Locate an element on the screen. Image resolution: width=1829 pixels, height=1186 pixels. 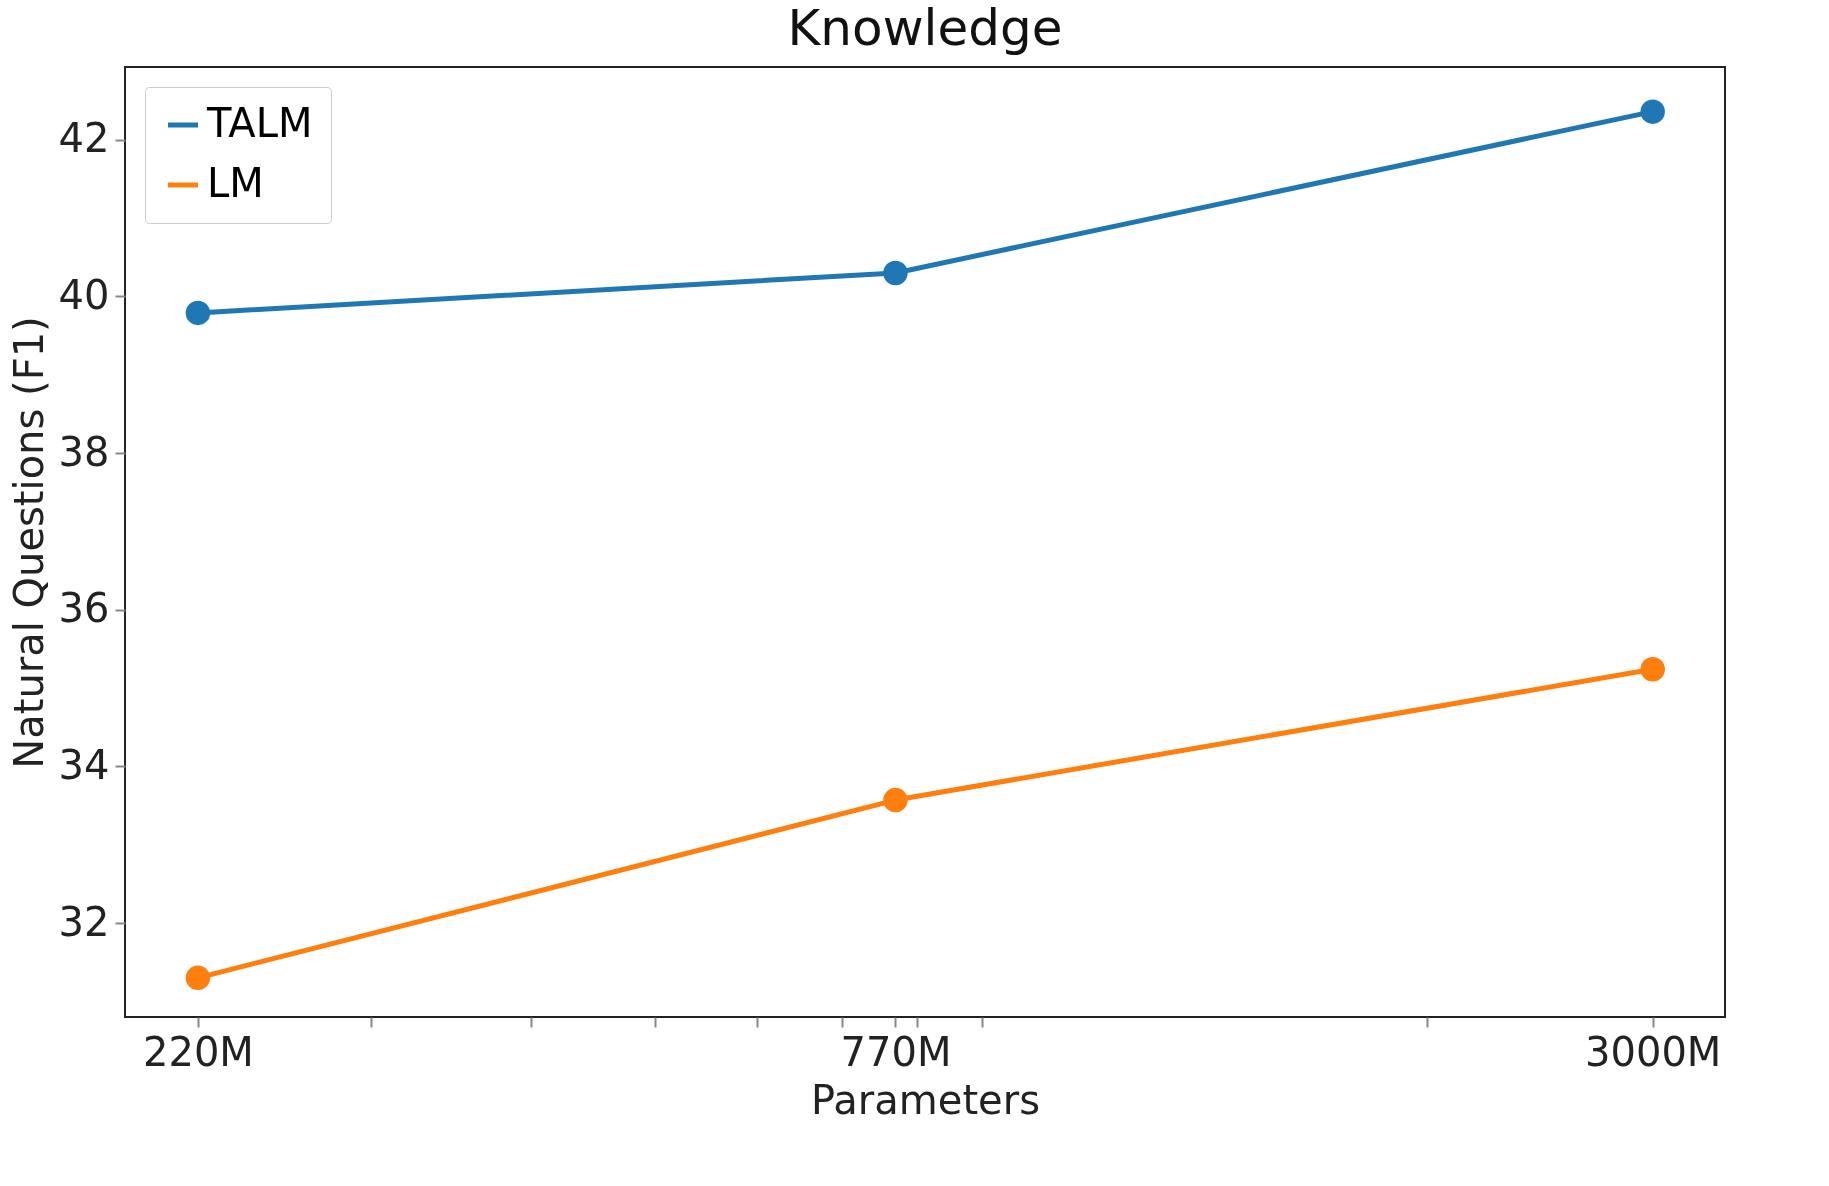
x-tick-label: 770M is located at coordinates (896, 1051).